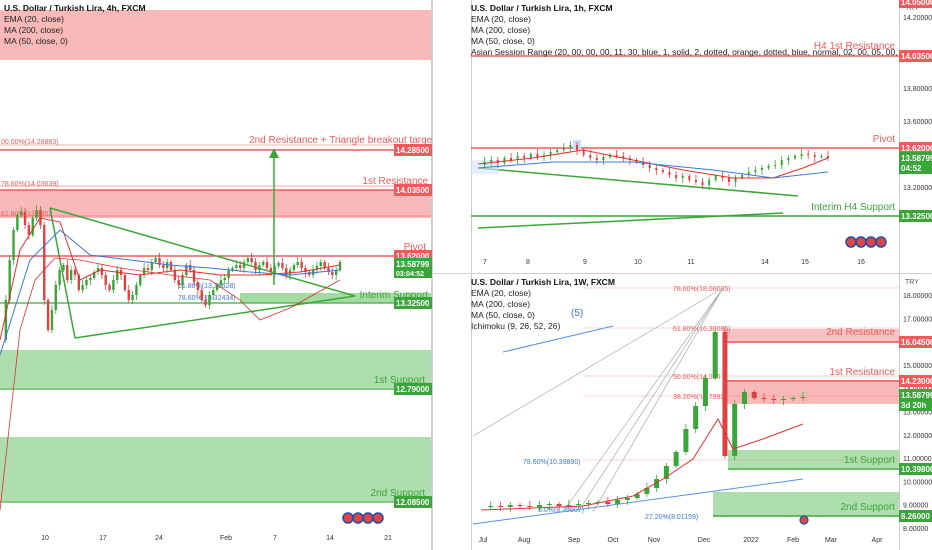 This screenshot has height=550, width=932. I want to click on price-tick: 17.00000, so click(917, 319).